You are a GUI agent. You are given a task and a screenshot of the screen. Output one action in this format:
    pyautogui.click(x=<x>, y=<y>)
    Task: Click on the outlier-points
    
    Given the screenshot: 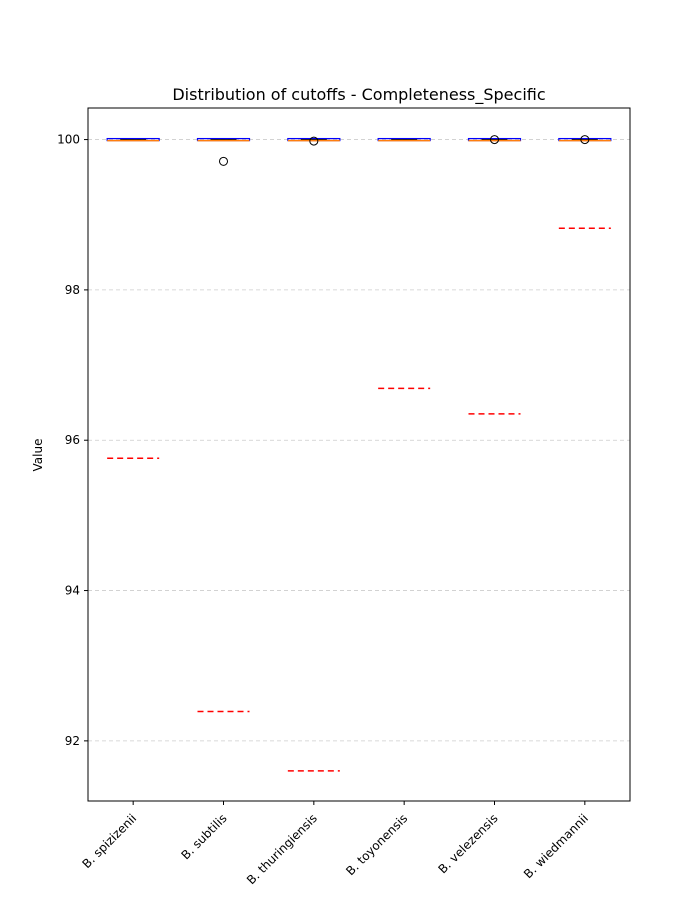 What is the action you would take?
    pyautogui.click(x=404, y=150)
    